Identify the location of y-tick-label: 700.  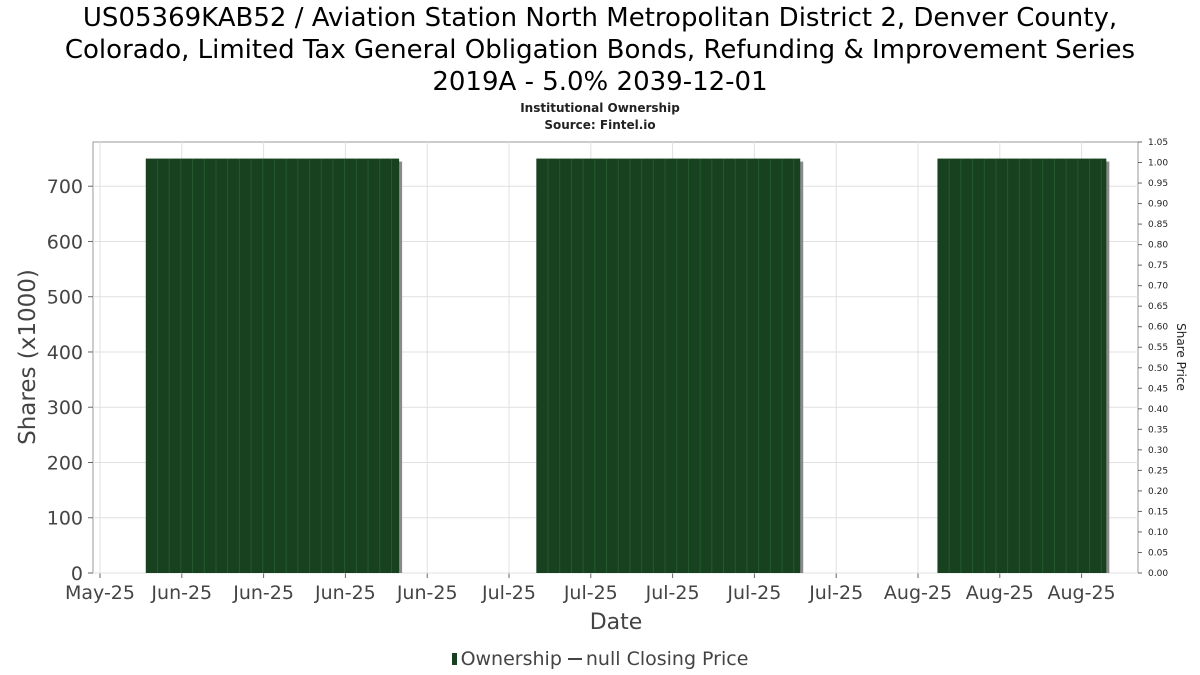
(65, 187).